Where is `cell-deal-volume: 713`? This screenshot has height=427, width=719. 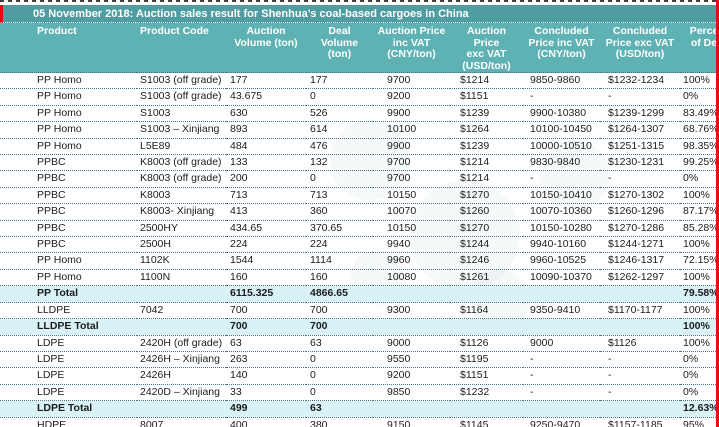 cell-deal-volume: 713 is located at coordinates (339, 196).